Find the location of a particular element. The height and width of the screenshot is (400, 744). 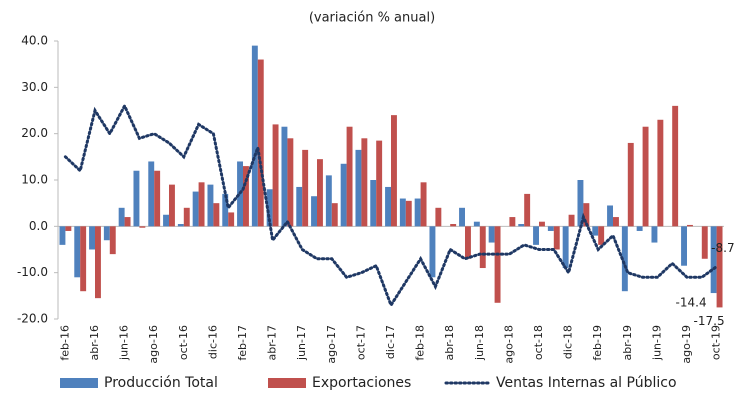

x-tick-label: dic-18 is located at coordinates (568, 342).